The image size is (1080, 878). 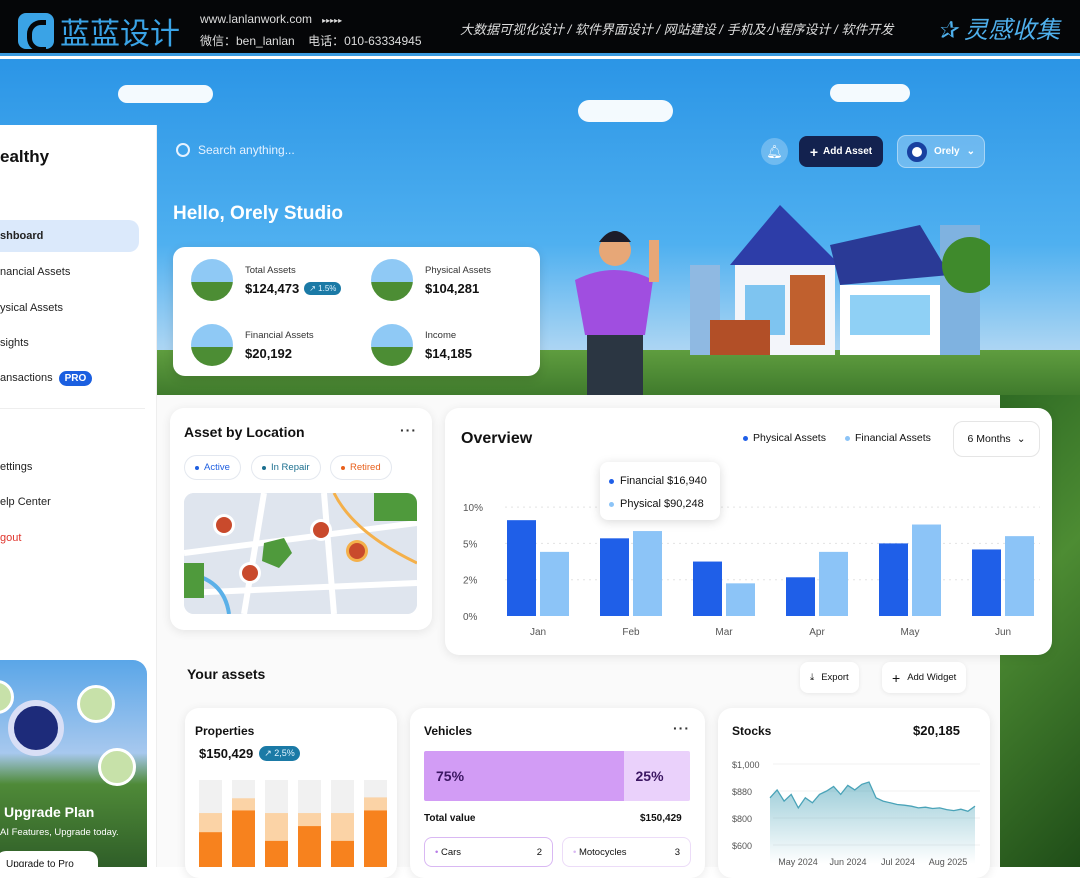 I want to click on location-title: Asset by Location, so click(x=244, y=432).